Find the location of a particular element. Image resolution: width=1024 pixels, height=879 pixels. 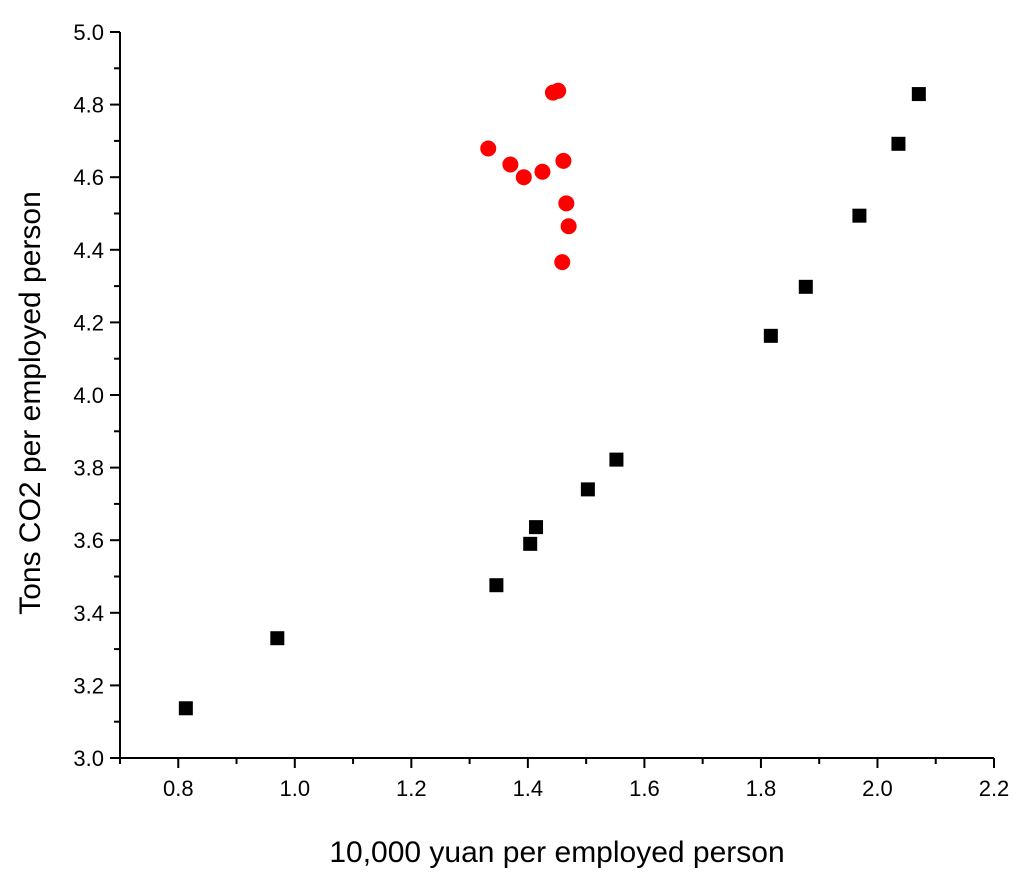

x-axis-title: 10,000 yuan per employed person is located at coordinates (556, 852).